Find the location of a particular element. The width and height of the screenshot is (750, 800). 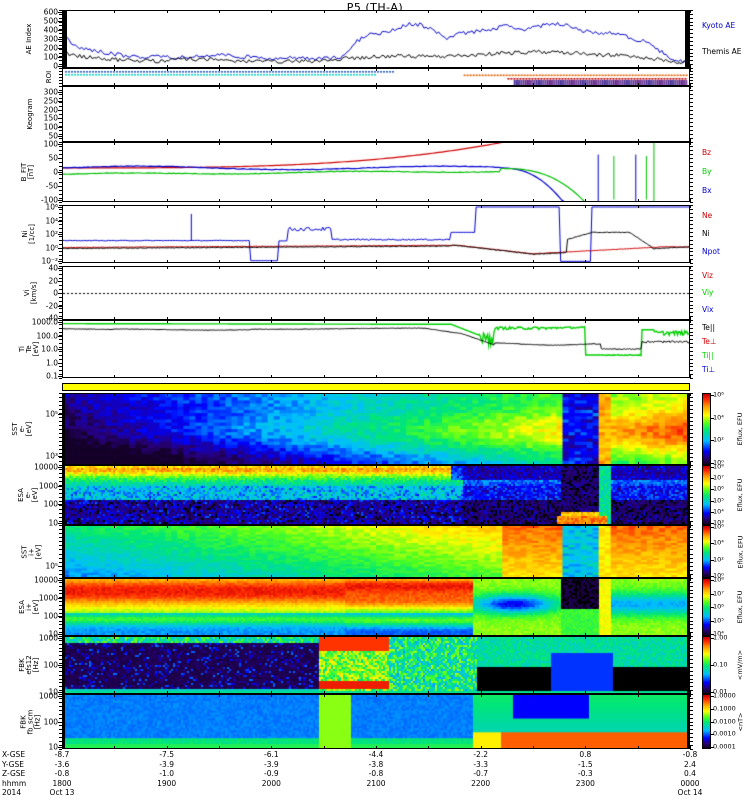

xaxis-value-1-2: -3.9 is located at coordinates (271, 764).